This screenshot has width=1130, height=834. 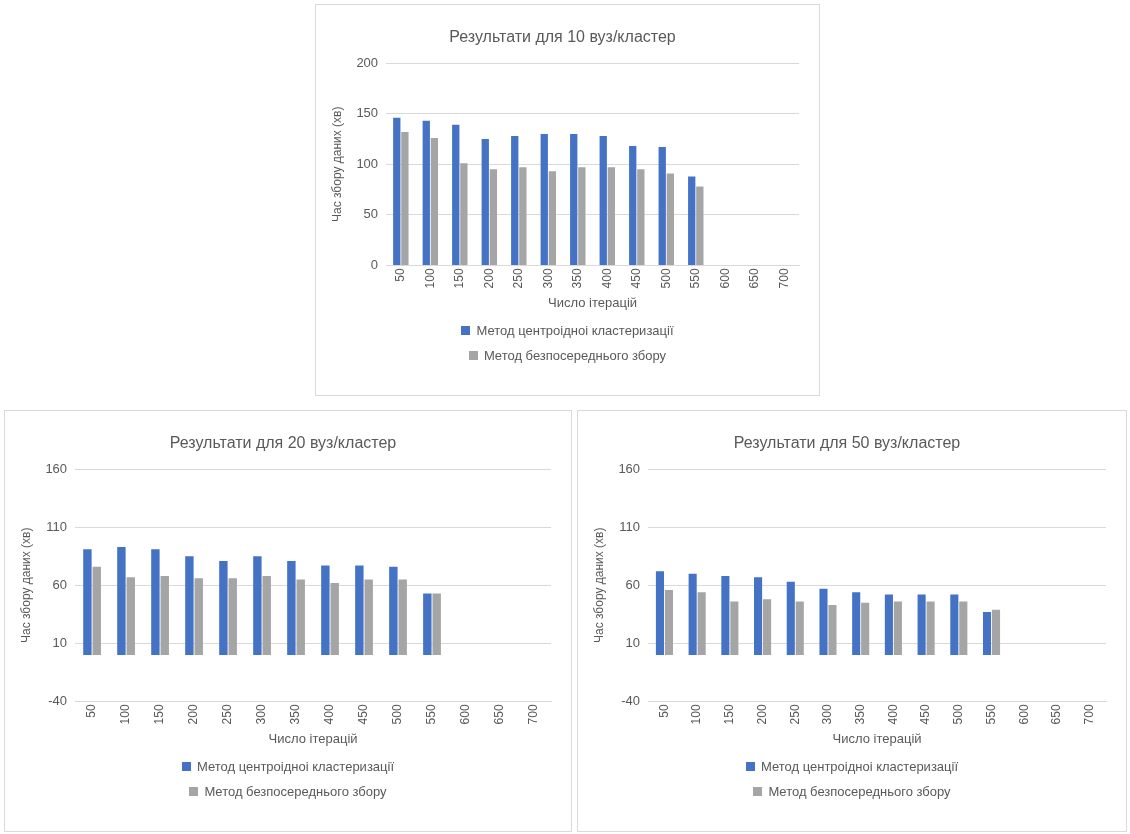 I want to click on y-tick-label: 200, so click(x=367, y=62).